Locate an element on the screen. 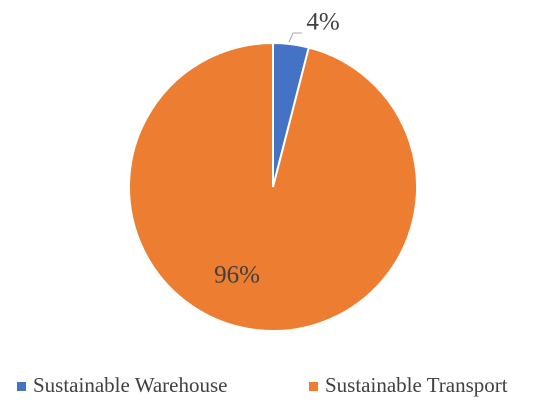 The height and width of the screenshot is (412, 550). legend-label: Sustainable Transport is located at coordinates (416, 385).